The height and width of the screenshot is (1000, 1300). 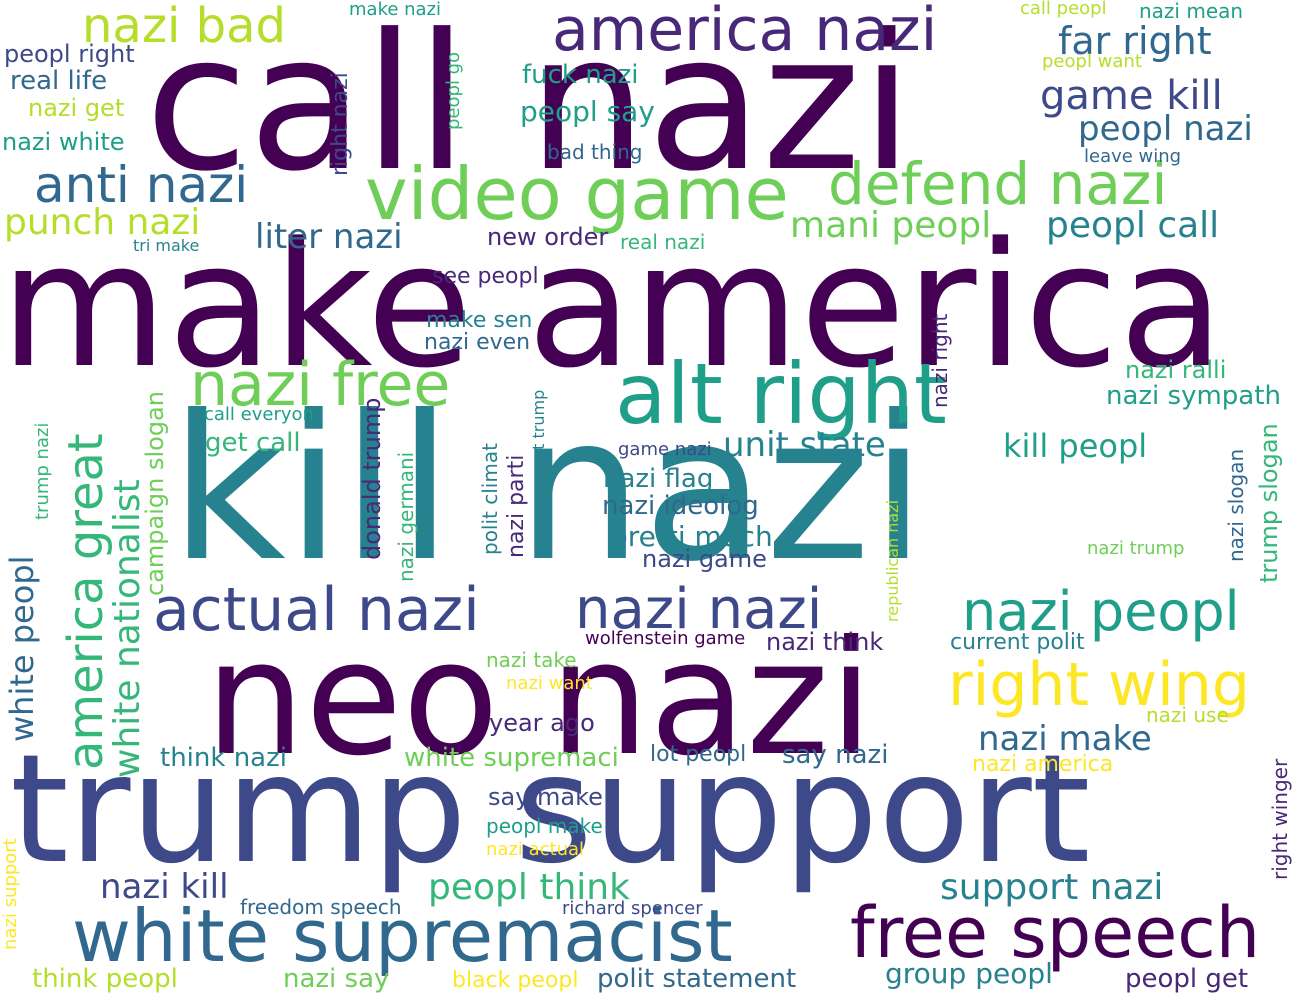 I want to click on word-right-winger: right winger, so click(x=1280, y=819).